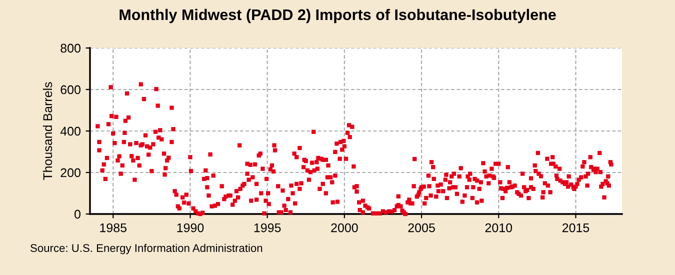  Describe the element at coordinates (146, 249) in the screenshot. I see `source-note: Source: U.S. Energy Information Administration` at that location.